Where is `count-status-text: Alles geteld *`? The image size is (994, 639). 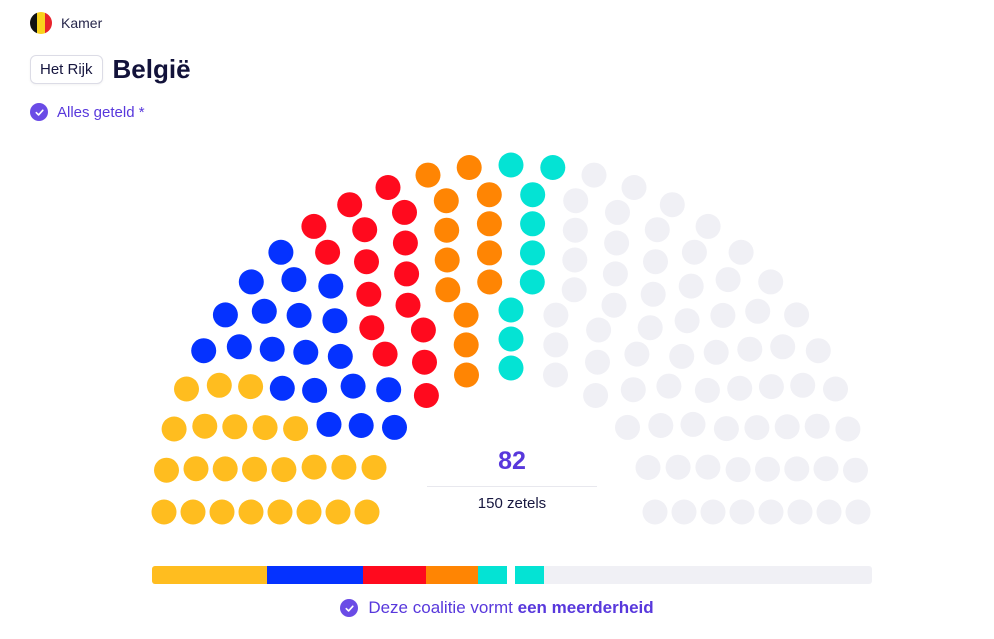 count-status-text: Alles geteld * is located at coordinates (101, 112).